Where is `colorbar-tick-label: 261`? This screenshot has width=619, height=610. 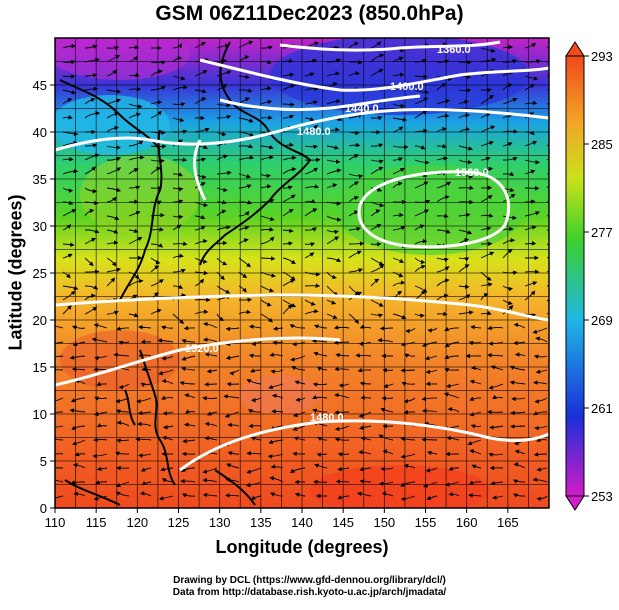
colorbar-tick-label: 261 is located at coordinates (602, 408).